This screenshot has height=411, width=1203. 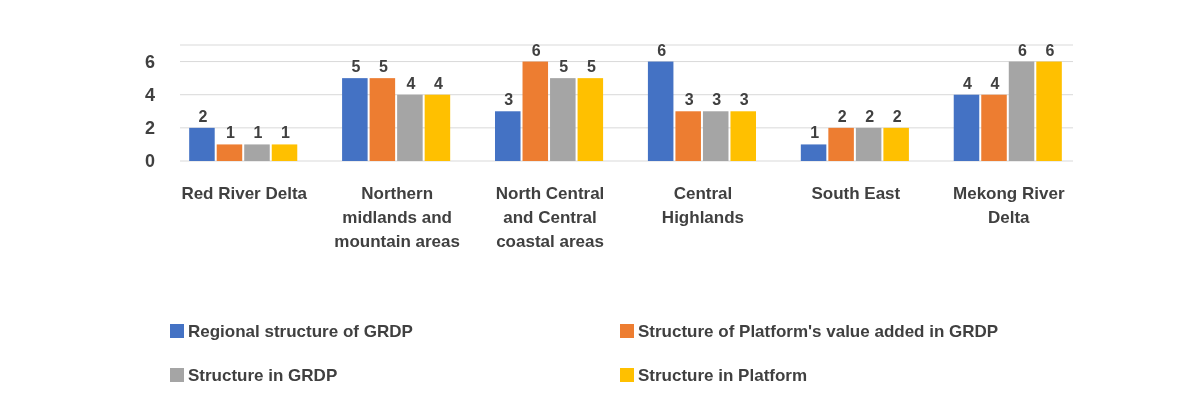 I want to click on x-tick-label: South East, so click(x=856, y=193).